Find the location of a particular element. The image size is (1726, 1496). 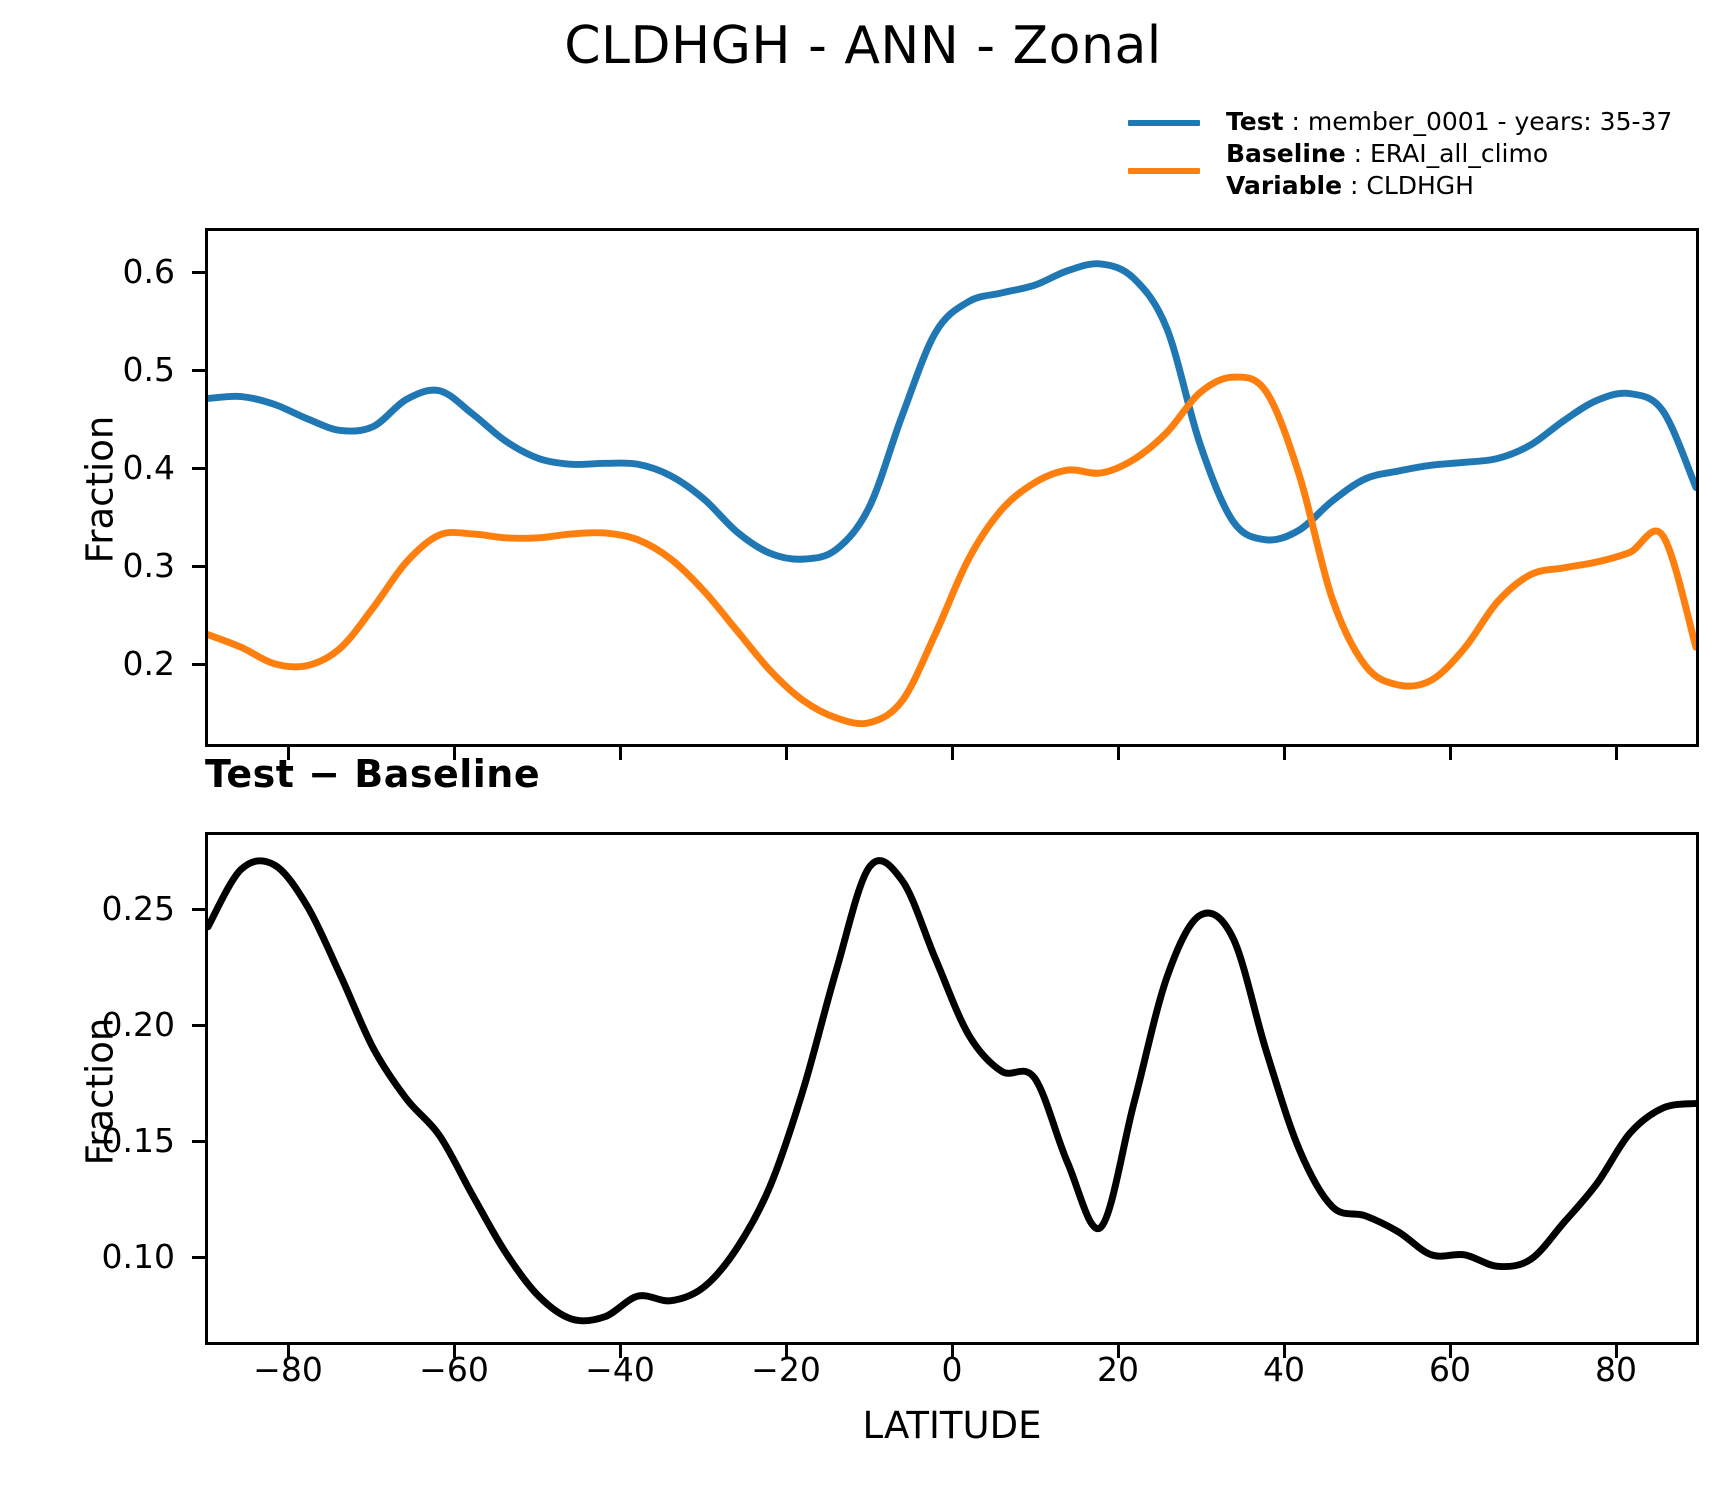

legend-label-test: Test : member_0001 - years: 35-37 is located at coordinates (1449, 122).